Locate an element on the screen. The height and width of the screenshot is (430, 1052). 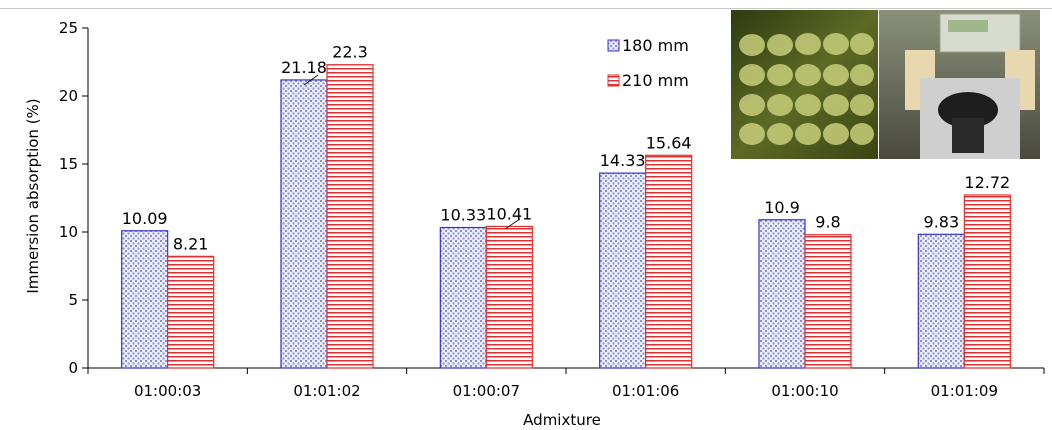
x-tick-label: 01:01:09 is located at coordinates (964, 391).